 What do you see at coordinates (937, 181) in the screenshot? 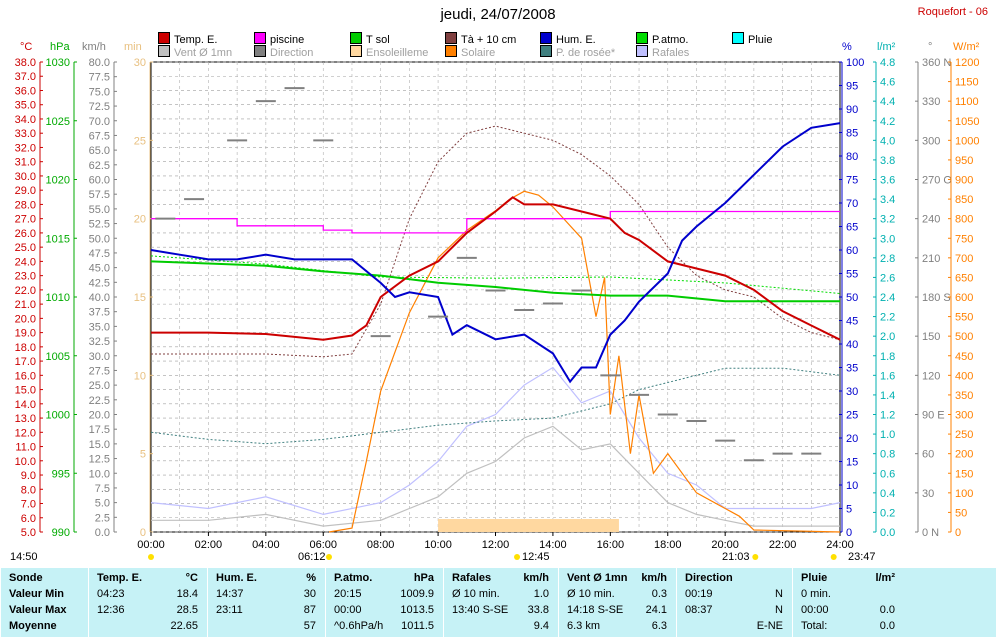
I see `dir-tick-label: 270 O` at bounding box center [937, 181].